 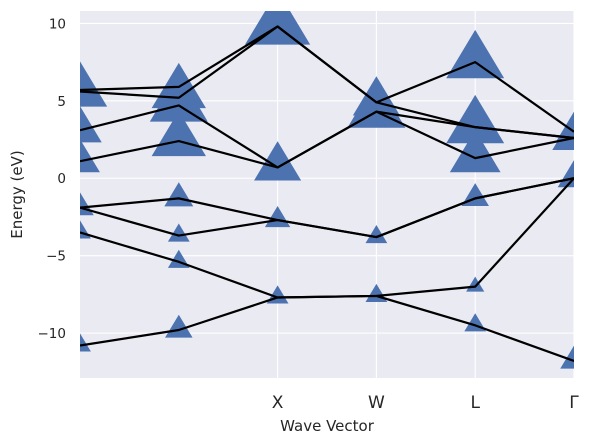 What do you see at coordinates (56, 257) in the screenshot?
I see `y-tick-label-3: −5` at bounding box center [56, 257].